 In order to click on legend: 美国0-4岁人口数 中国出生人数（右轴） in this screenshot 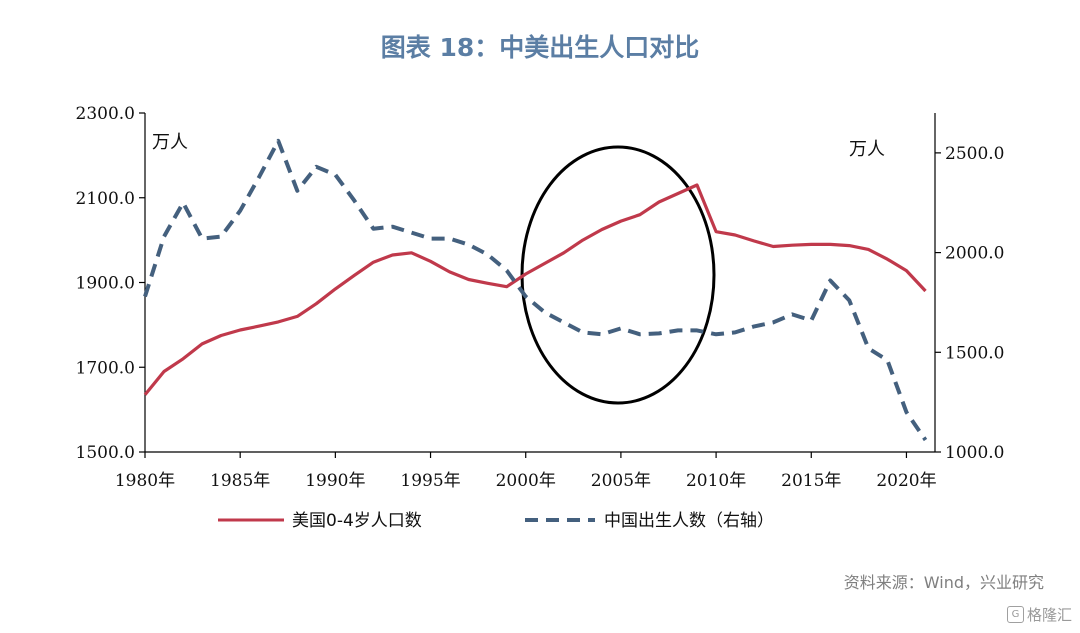, I will do `click(496, 521)`.